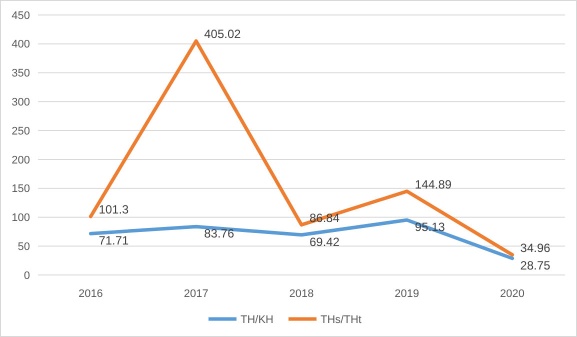 The image size is (577, 337). Describe the element at coordinates (21, 189) in the screenshot. I see `y-tick-label: 150` at that location.